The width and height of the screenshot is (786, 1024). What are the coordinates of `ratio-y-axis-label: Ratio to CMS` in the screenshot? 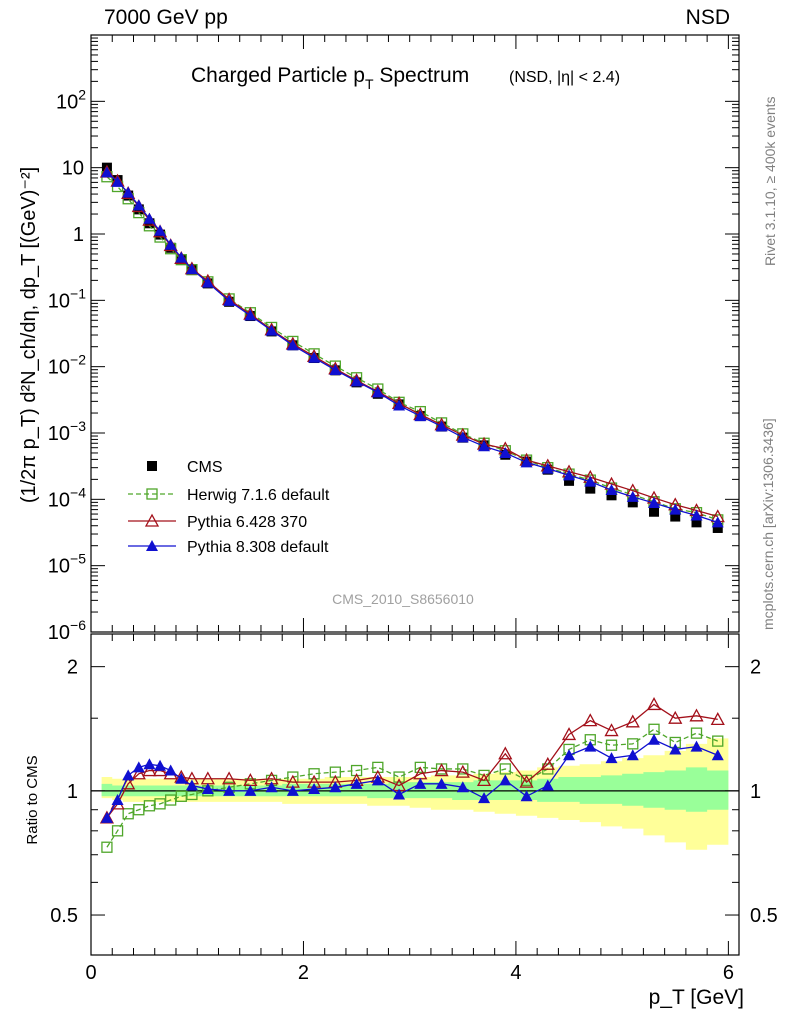 It's located at (32, 799).